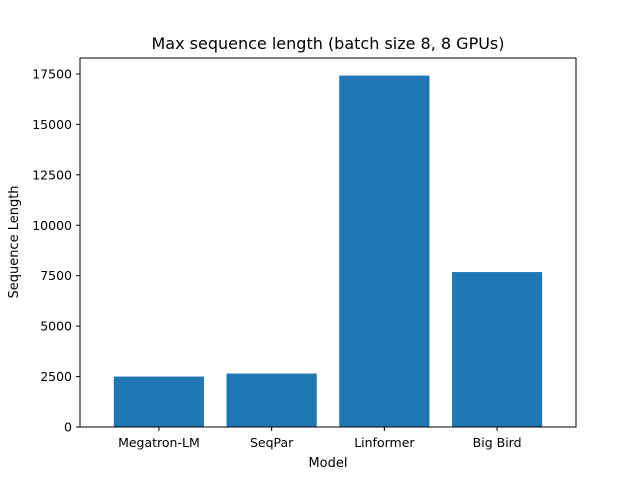 This screenshot has width=640, height=480. Describe the element at coordinates (158, 401) in the screenshot. I see `bar-megatron-lm` at that location.